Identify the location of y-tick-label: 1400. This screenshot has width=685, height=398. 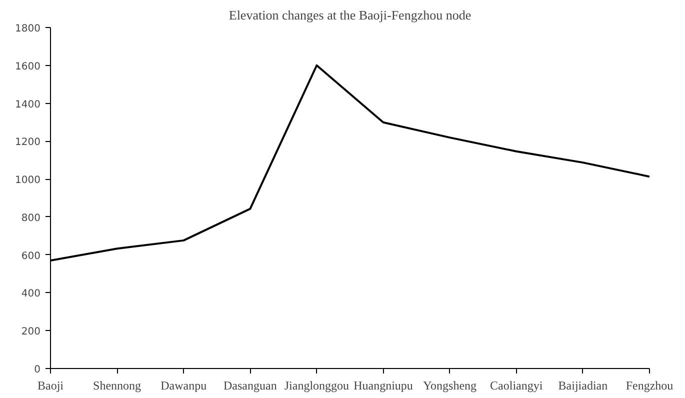
(28, 104).